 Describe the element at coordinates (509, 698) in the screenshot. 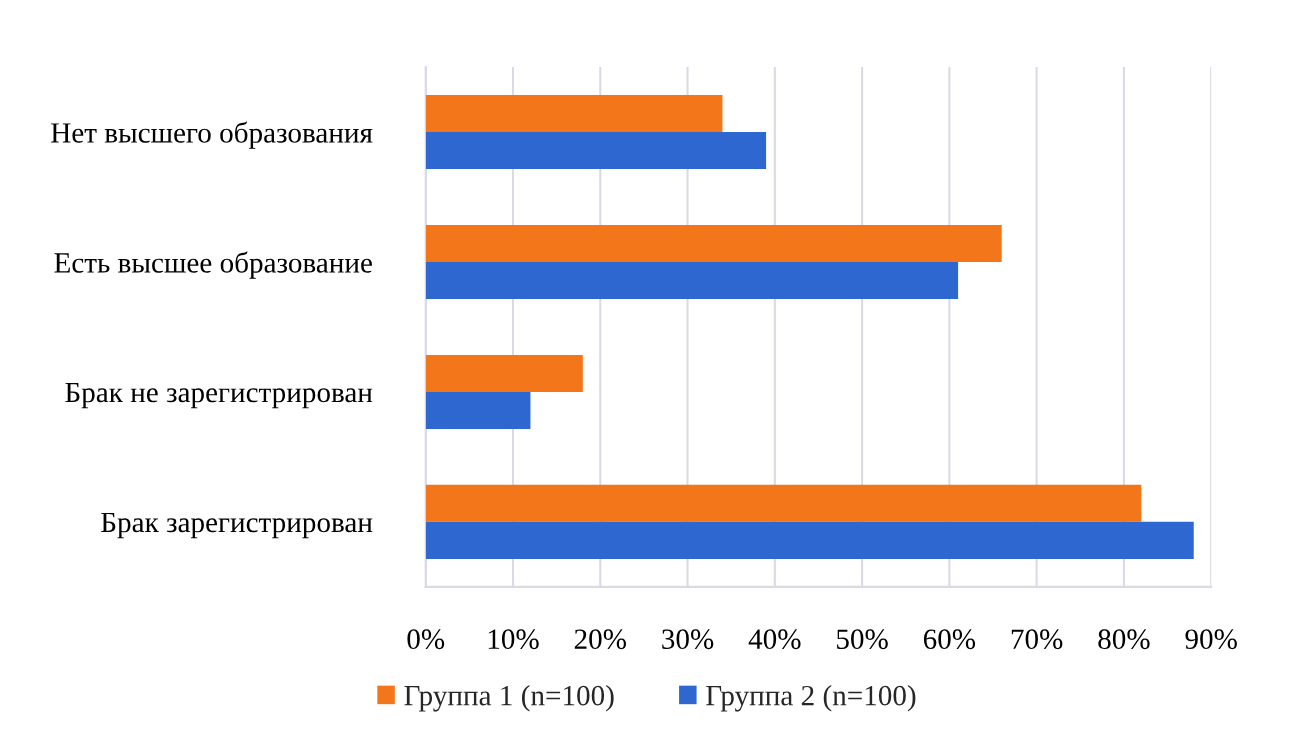

I see `legend-label: Группа 1 (n=100)` at that location.